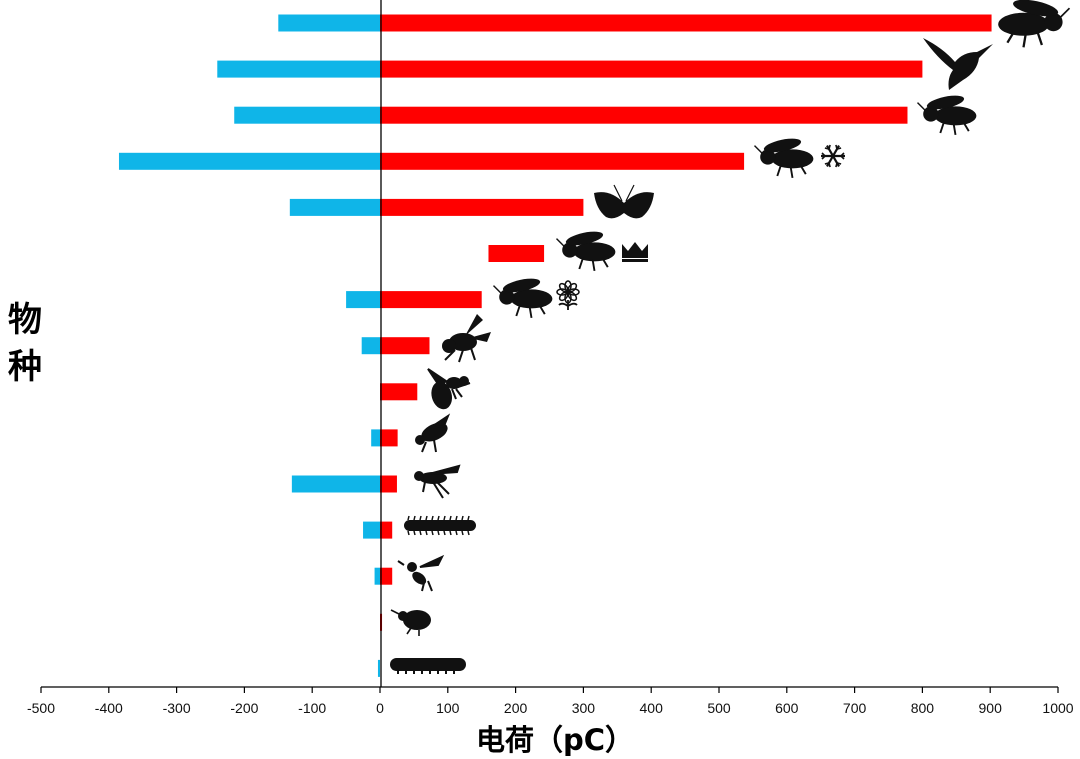 The image size is (1080, 759). What do you see at coordinates (437, 481) in the screenshot?
I see `hoverfly-icon` at bounding box center [437, 481].